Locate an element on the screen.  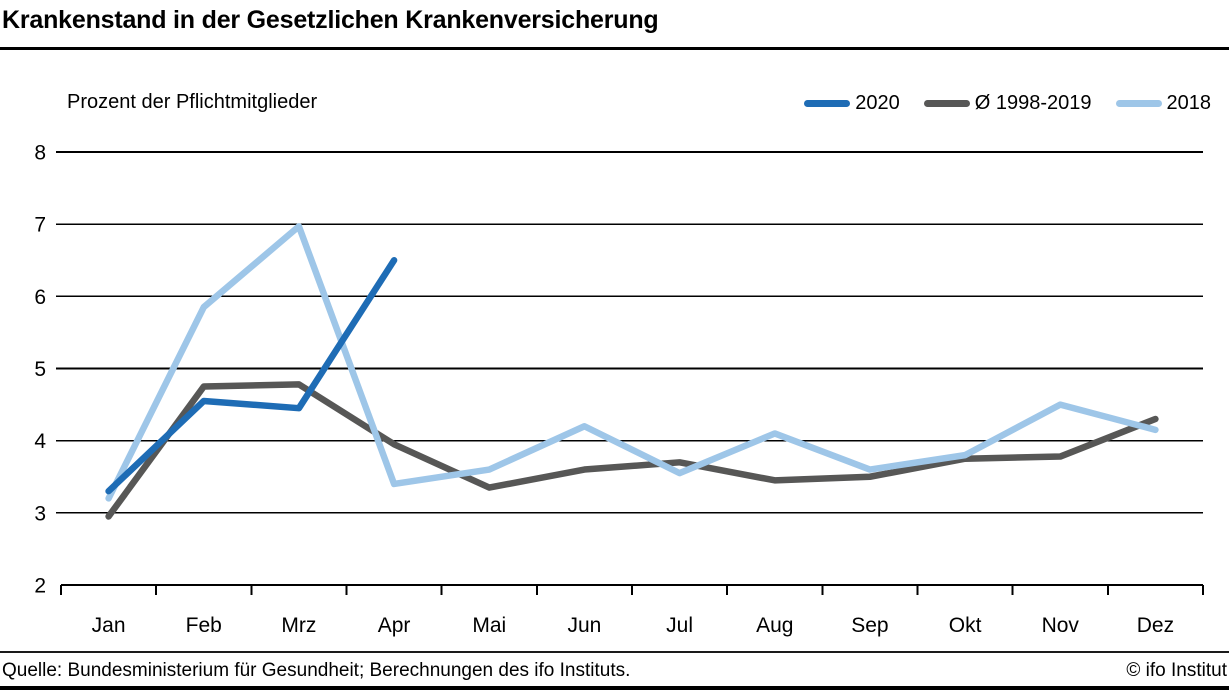
legend-label: Ø 1998-2019 is located at coordinates (1033, 103).